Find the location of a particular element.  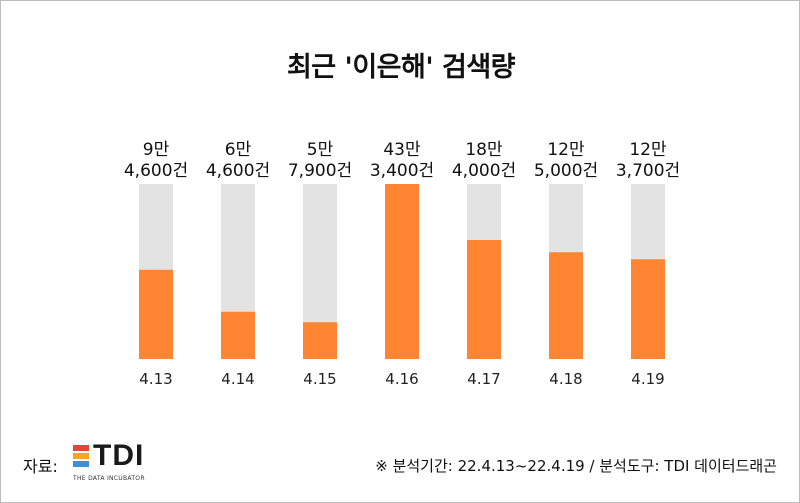

chart-title: 최근 '이은해' 검색량 is located at coordinates (401, 67).